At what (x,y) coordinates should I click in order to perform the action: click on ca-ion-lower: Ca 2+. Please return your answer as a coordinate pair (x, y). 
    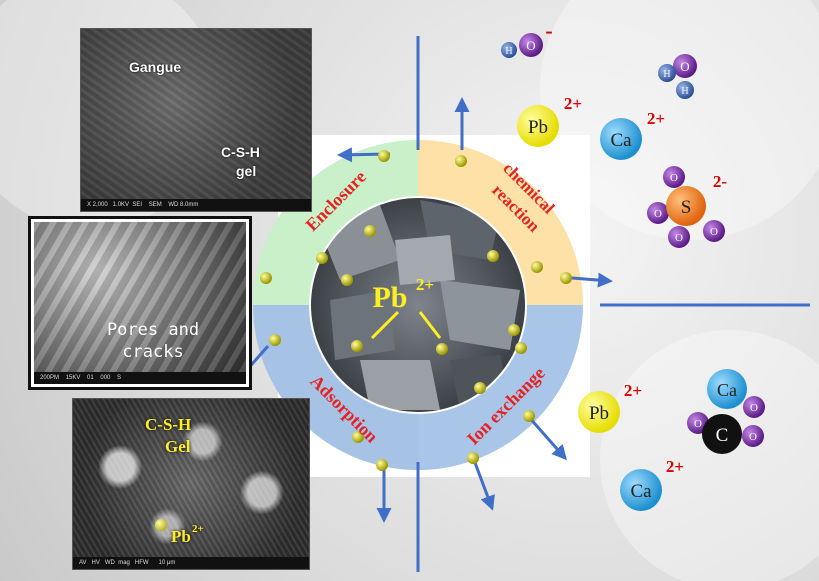
    Looking at the image, I should click on (652, 484).